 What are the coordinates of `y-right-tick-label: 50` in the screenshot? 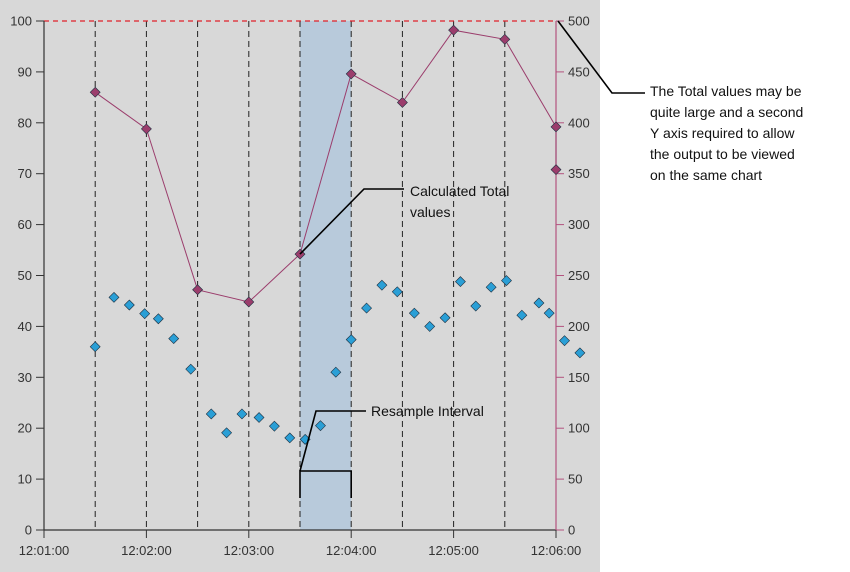 It's located at (575, 479).